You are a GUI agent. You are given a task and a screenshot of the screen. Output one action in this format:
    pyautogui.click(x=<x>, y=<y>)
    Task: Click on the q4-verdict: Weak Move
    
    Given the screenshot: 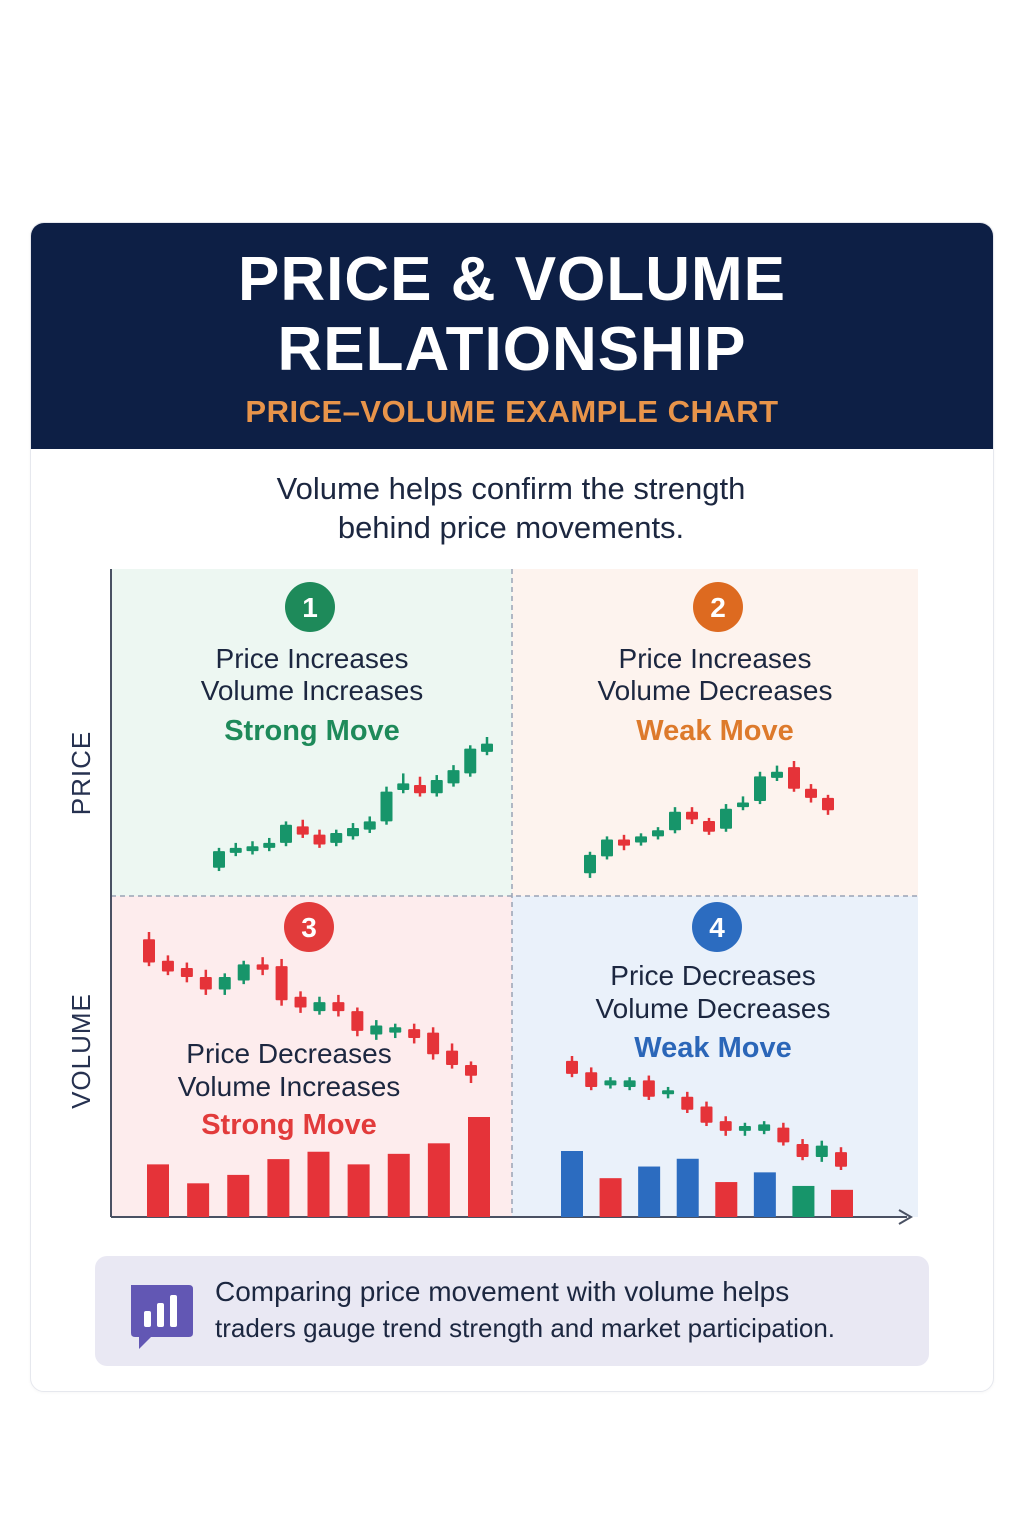 What is the action you would take?
    pyautogui.click(x=712, y=1048)
    